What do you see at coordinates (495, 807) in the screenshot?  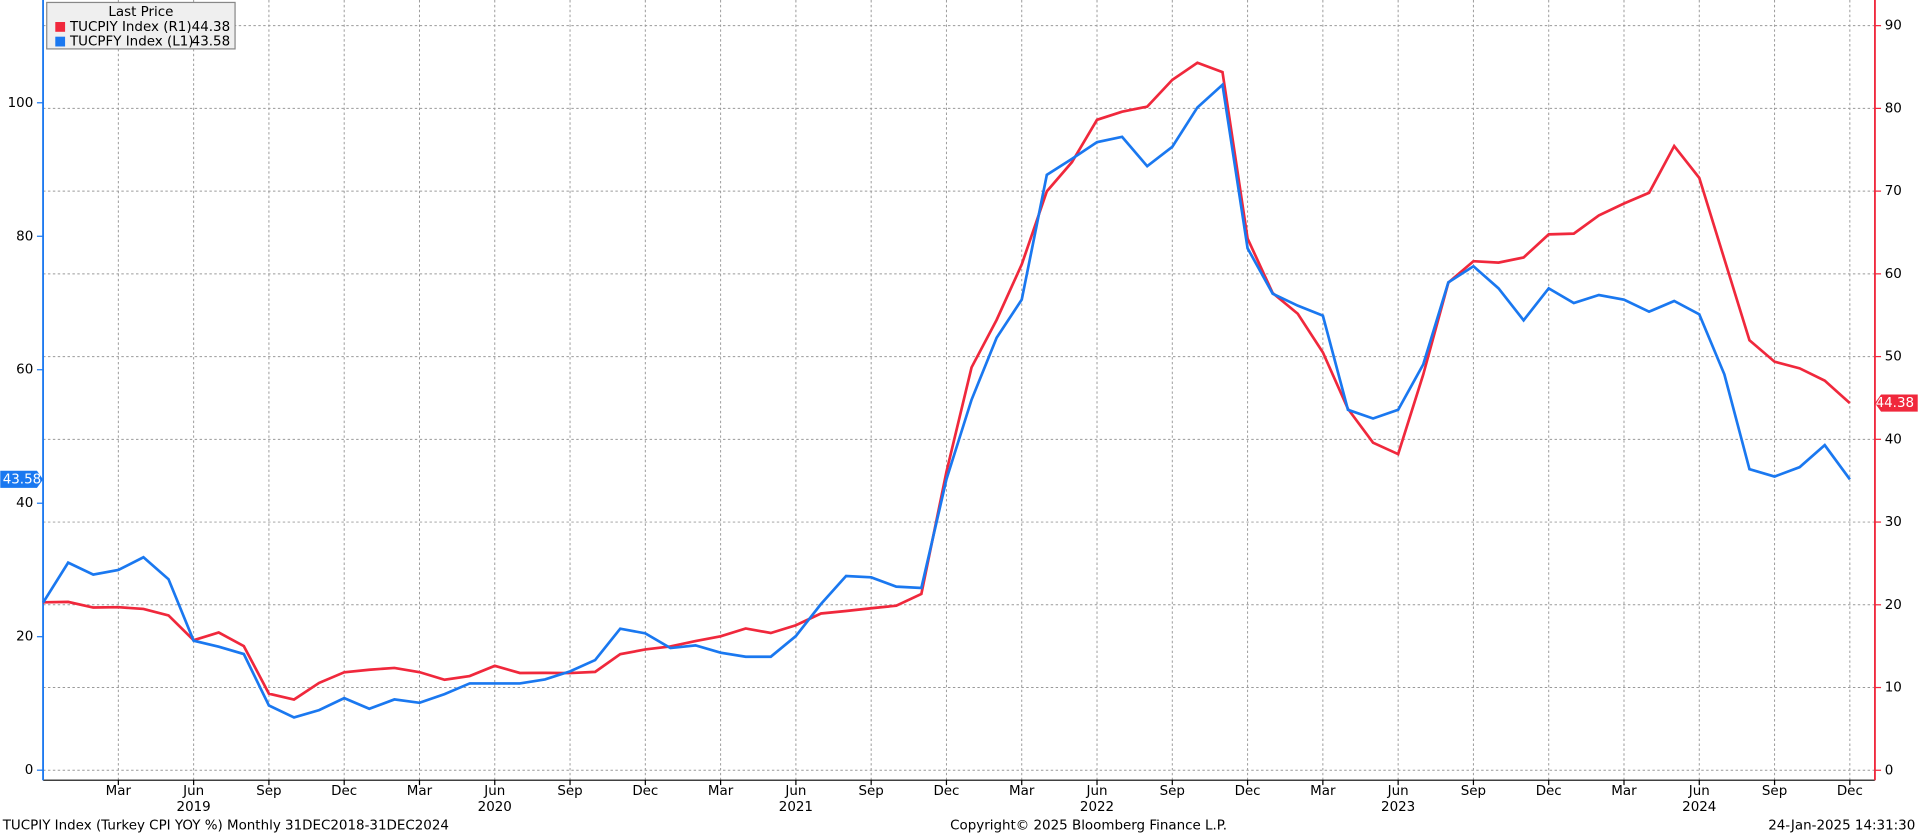 I see `year-label: 2020` at bounding box center [495, 807].